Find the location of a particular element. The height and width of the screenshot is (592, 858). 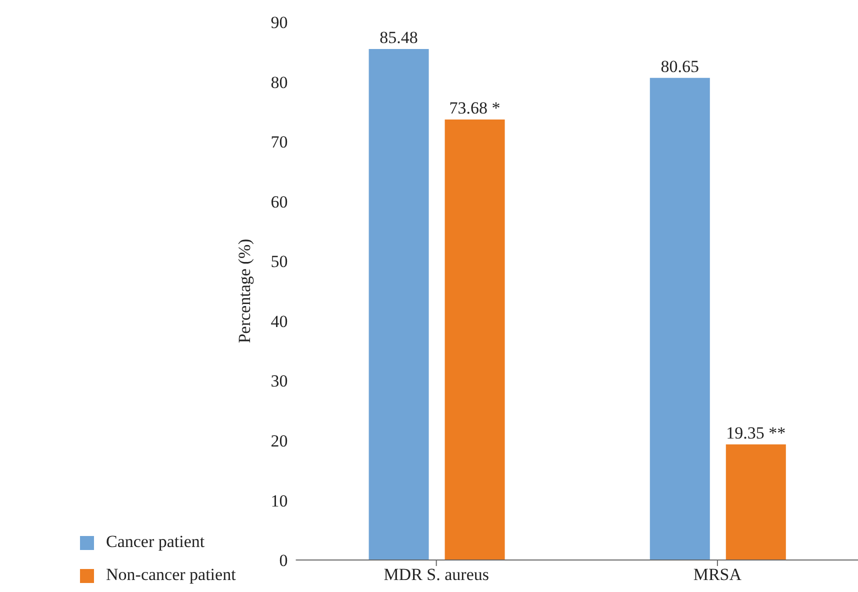

y-tick-label: 20 is located at coordinates (279, 440).